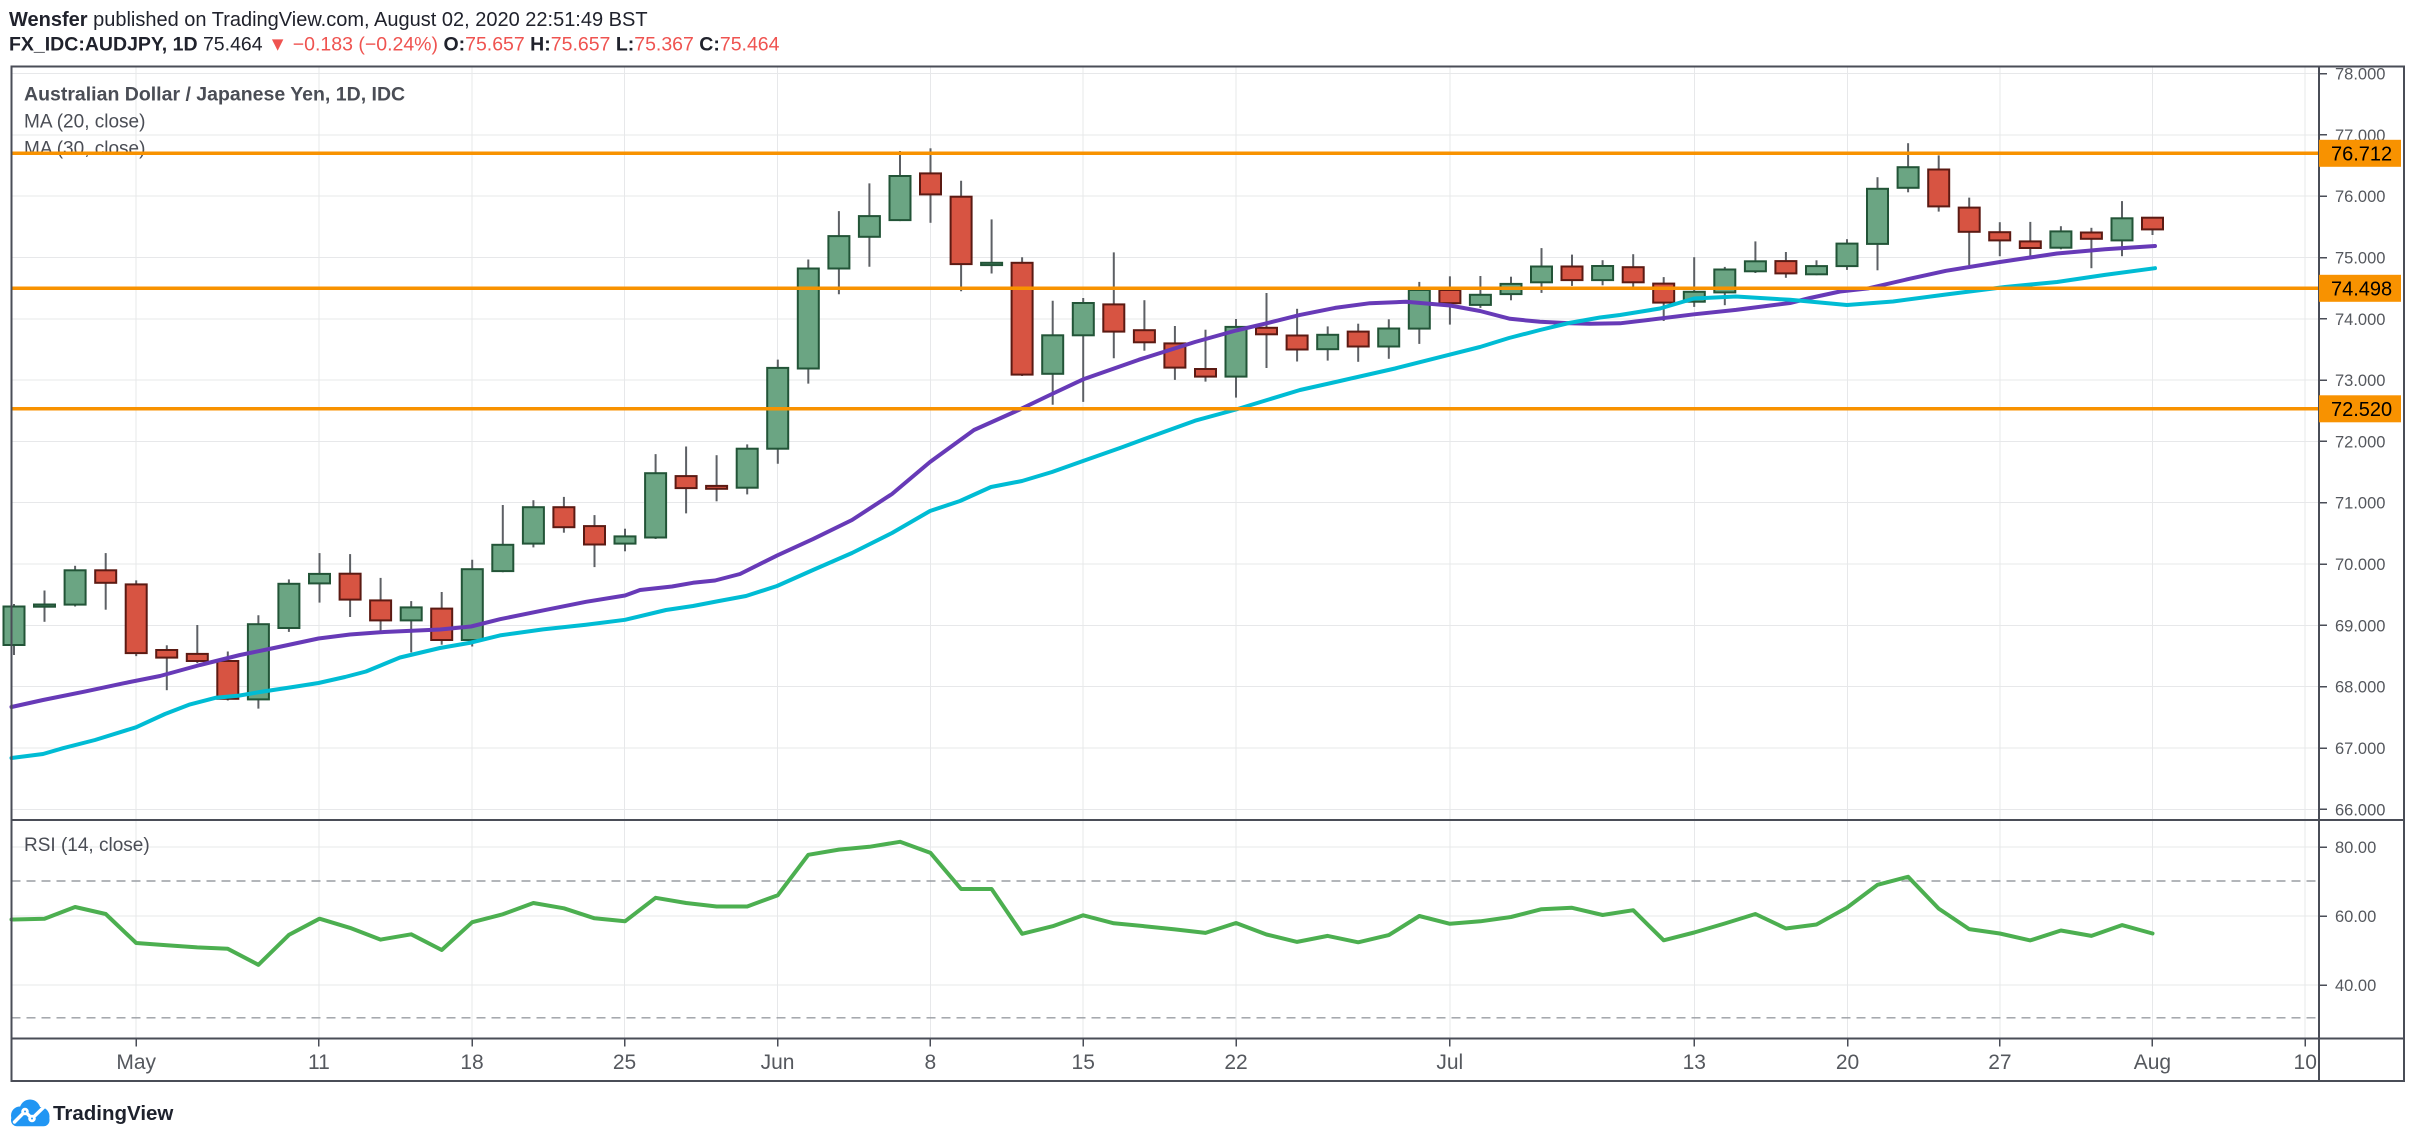 This screenshot has height=1139, width=2415. I want to click on svg-text: 66.000, so click(2360, 810).